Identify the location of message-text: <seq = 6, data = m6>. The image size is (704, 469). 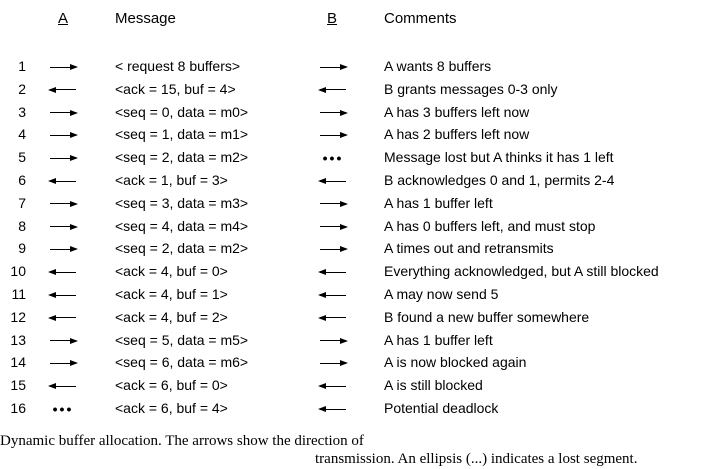
(182, 362).